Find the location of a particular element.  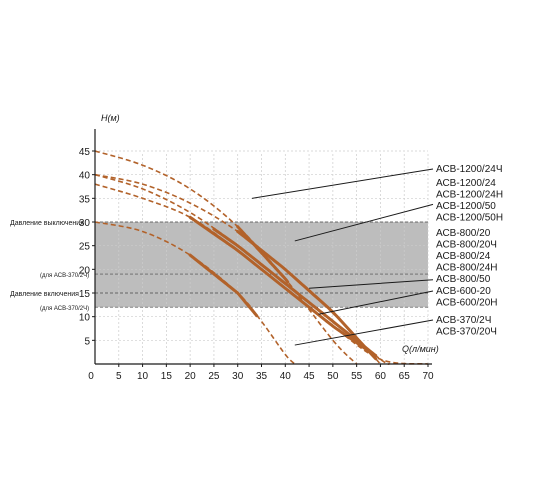

y-tick-label: 45 is located at coordinates (85, 152).